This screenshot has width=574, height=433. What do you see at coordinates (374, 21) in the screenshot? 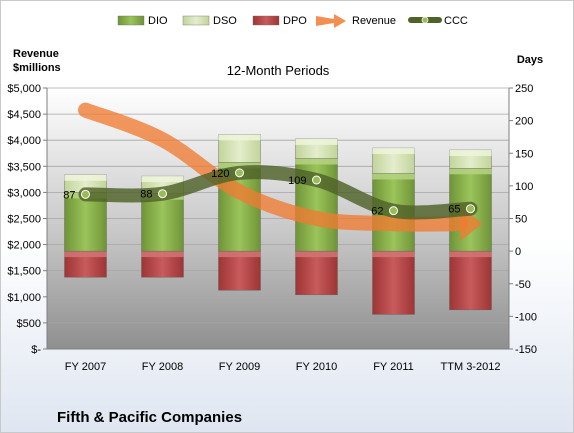
I see `legend-label-revenue: Revenue` at bounding box center [374, 21].